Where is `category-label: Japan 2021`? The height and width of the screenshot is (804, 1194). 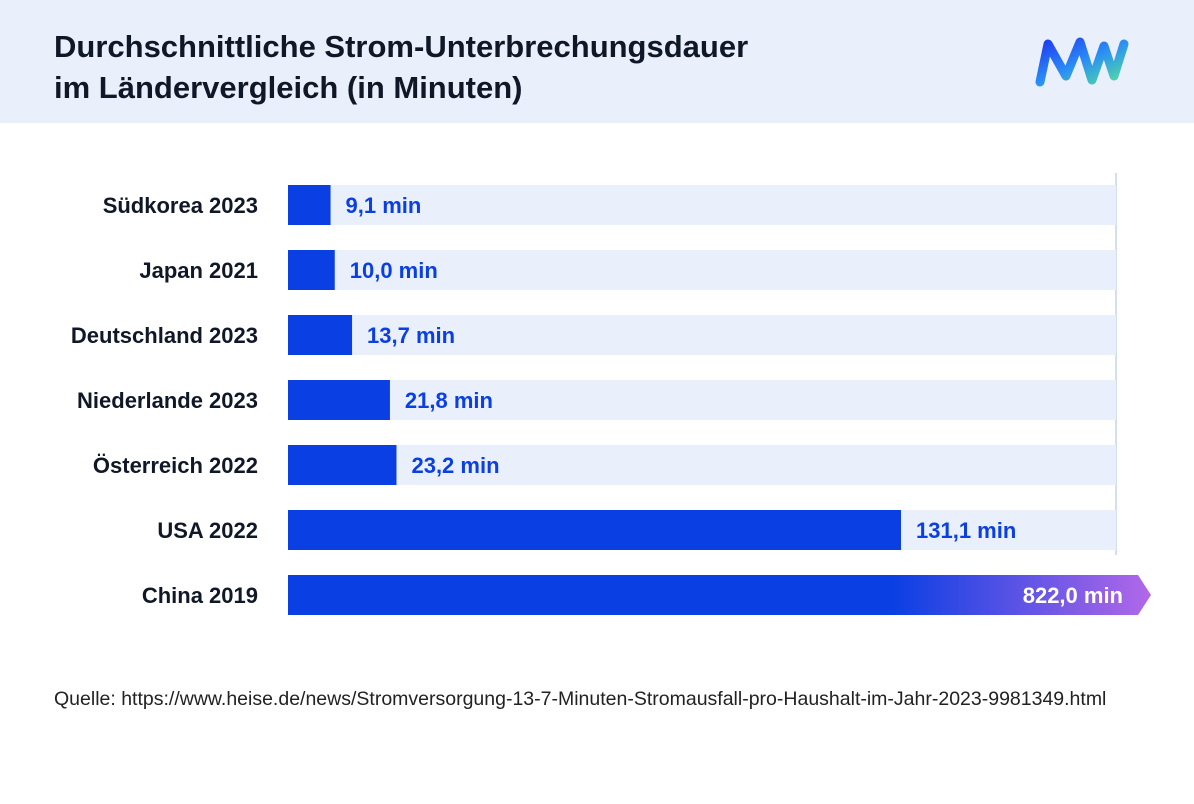
category-label: Japan 2021 is located at coordinates (198, 270).